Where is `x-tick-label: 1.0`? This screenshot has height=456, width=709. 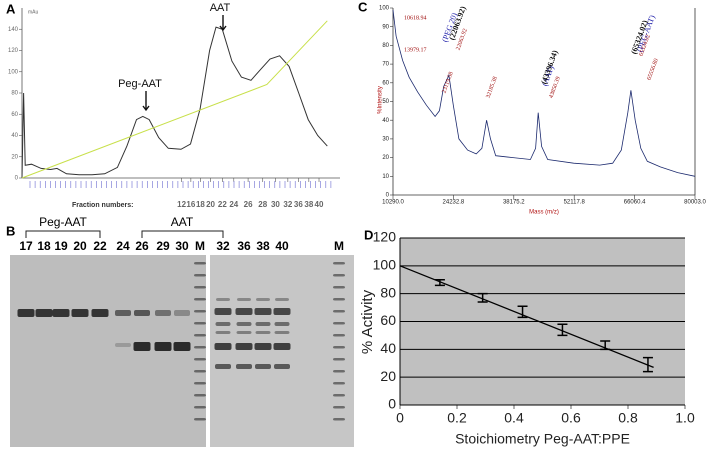
x-tick-label: 1.0 is located at coordinates (685, 418).